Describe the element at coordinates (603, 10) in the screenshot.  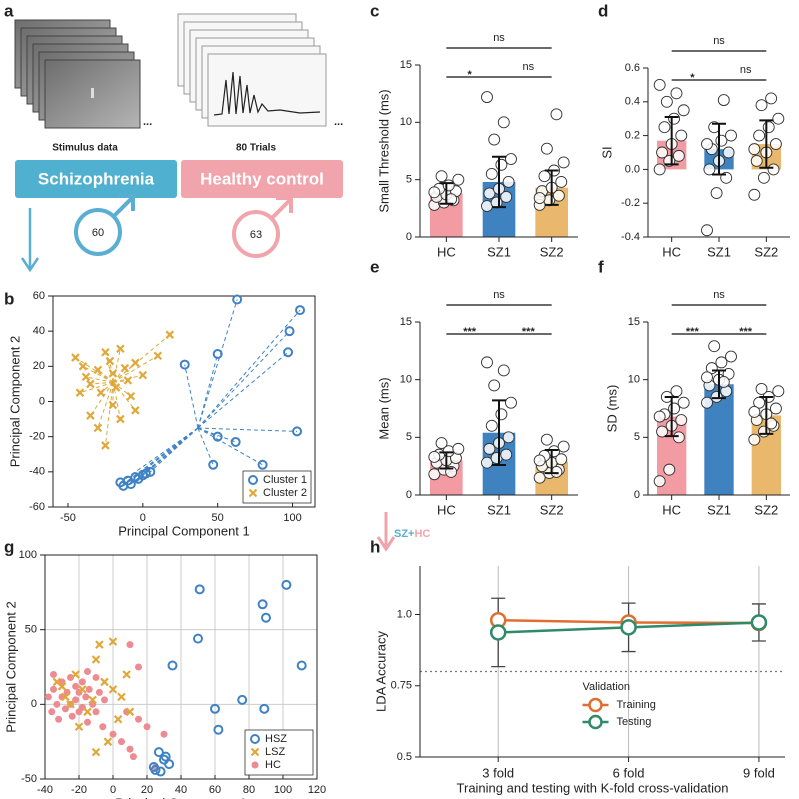
I see `panel-label: d` at that location.